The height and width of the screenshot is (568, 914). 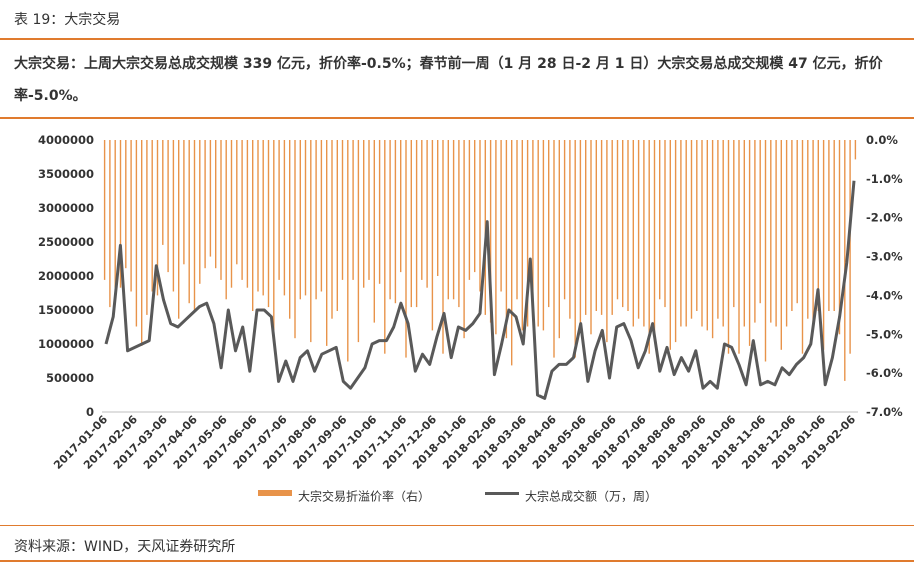 What do you see at coordinates (884, 257) in the screenshot?
I see `right-tick-label: -3.0%` at bounding box center [884, 257].